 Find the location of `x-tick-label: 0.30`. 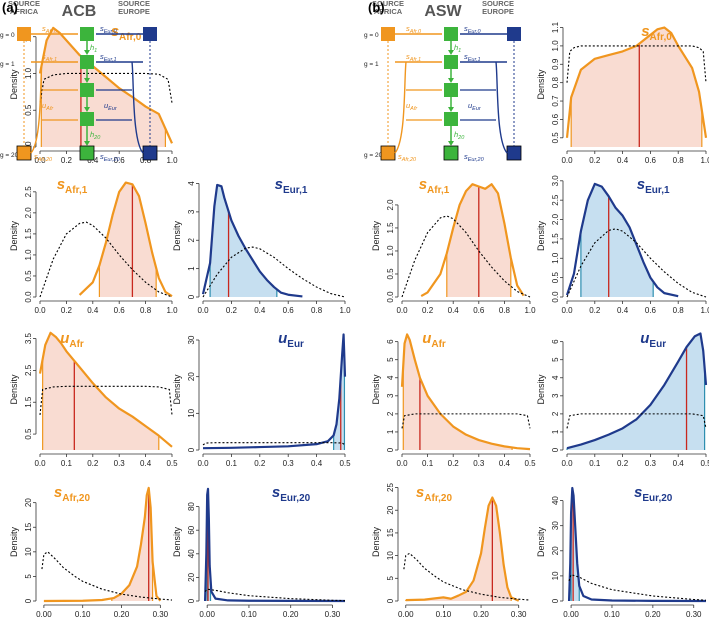

x-tick-label: 0.30 is located at coordinates (161, 614).